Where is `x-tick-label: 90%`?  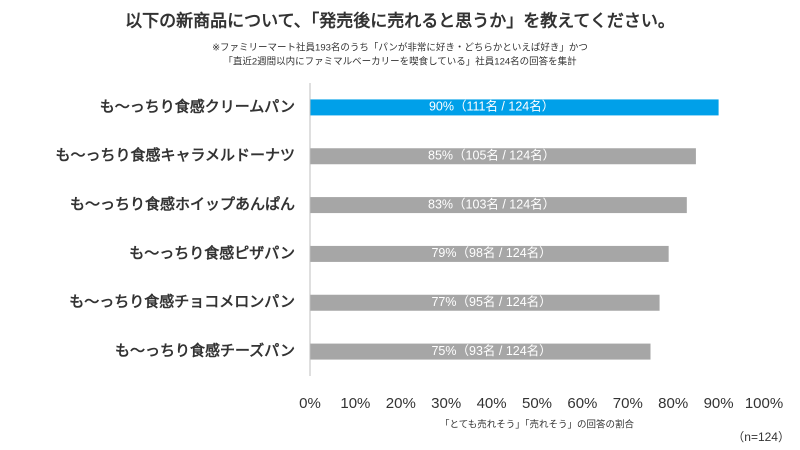
x-tick-label: 90% is located at coordinates (719, 403).